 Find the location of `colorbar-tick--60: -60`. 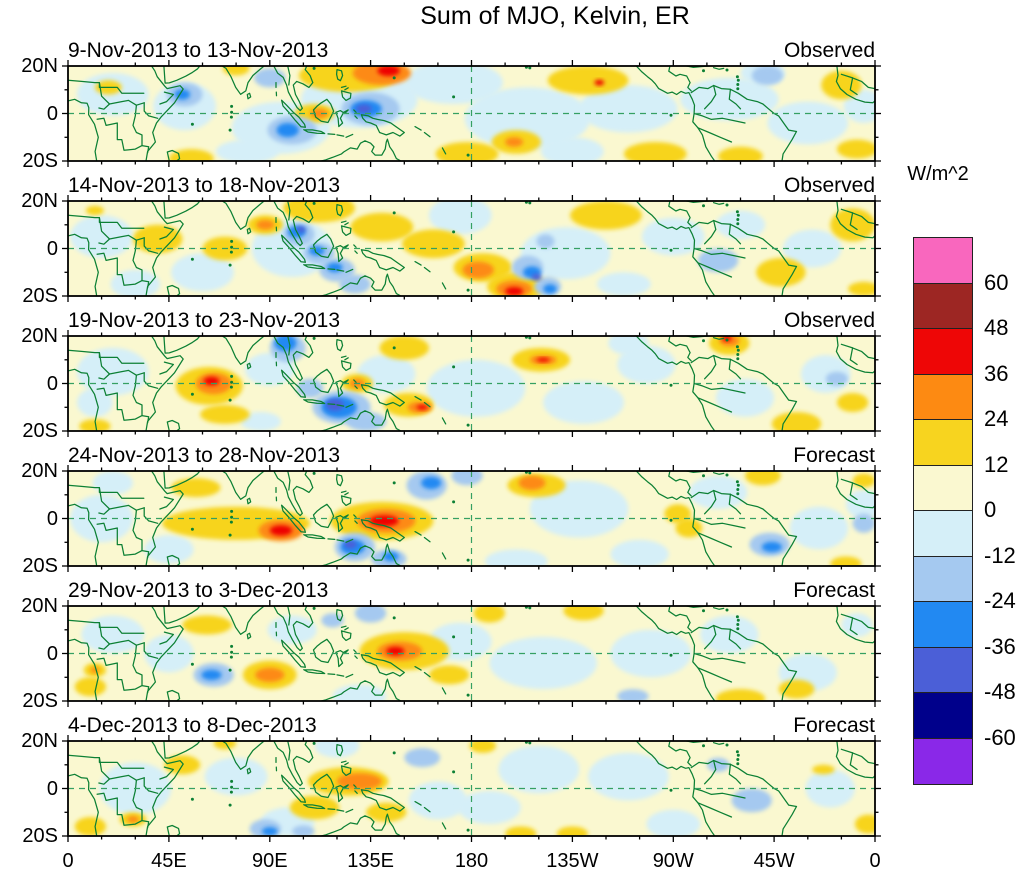

colorbar-tick--60: -60 is located at coordinates (1000, 737).